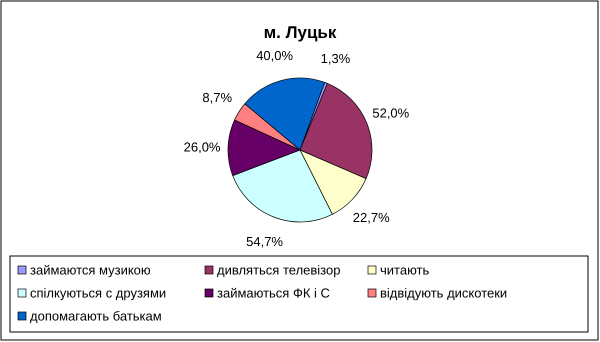 Image resolution: width=600 pixels, height=342 pixels. I want to click on data-label: 26,0%, so click(202, 146).